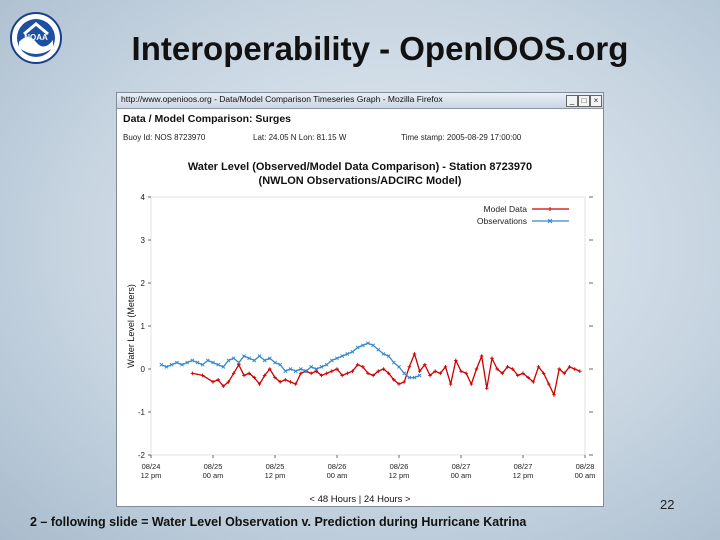 This screenshot has width=720, height=540. Describe the element at coordinates (584, 101) in the screenshot. I see `maximize-button: □` at that location.